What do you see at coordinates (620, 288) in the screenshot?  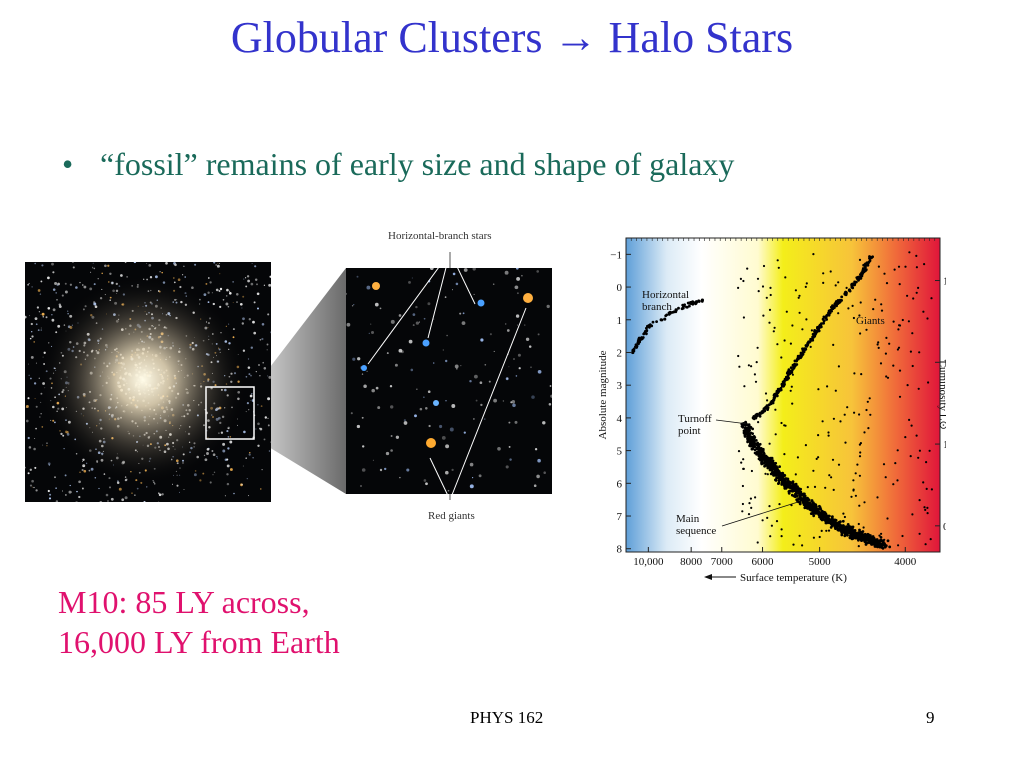 I see `y-tick-label: 0` at bounding box center [620, 288].